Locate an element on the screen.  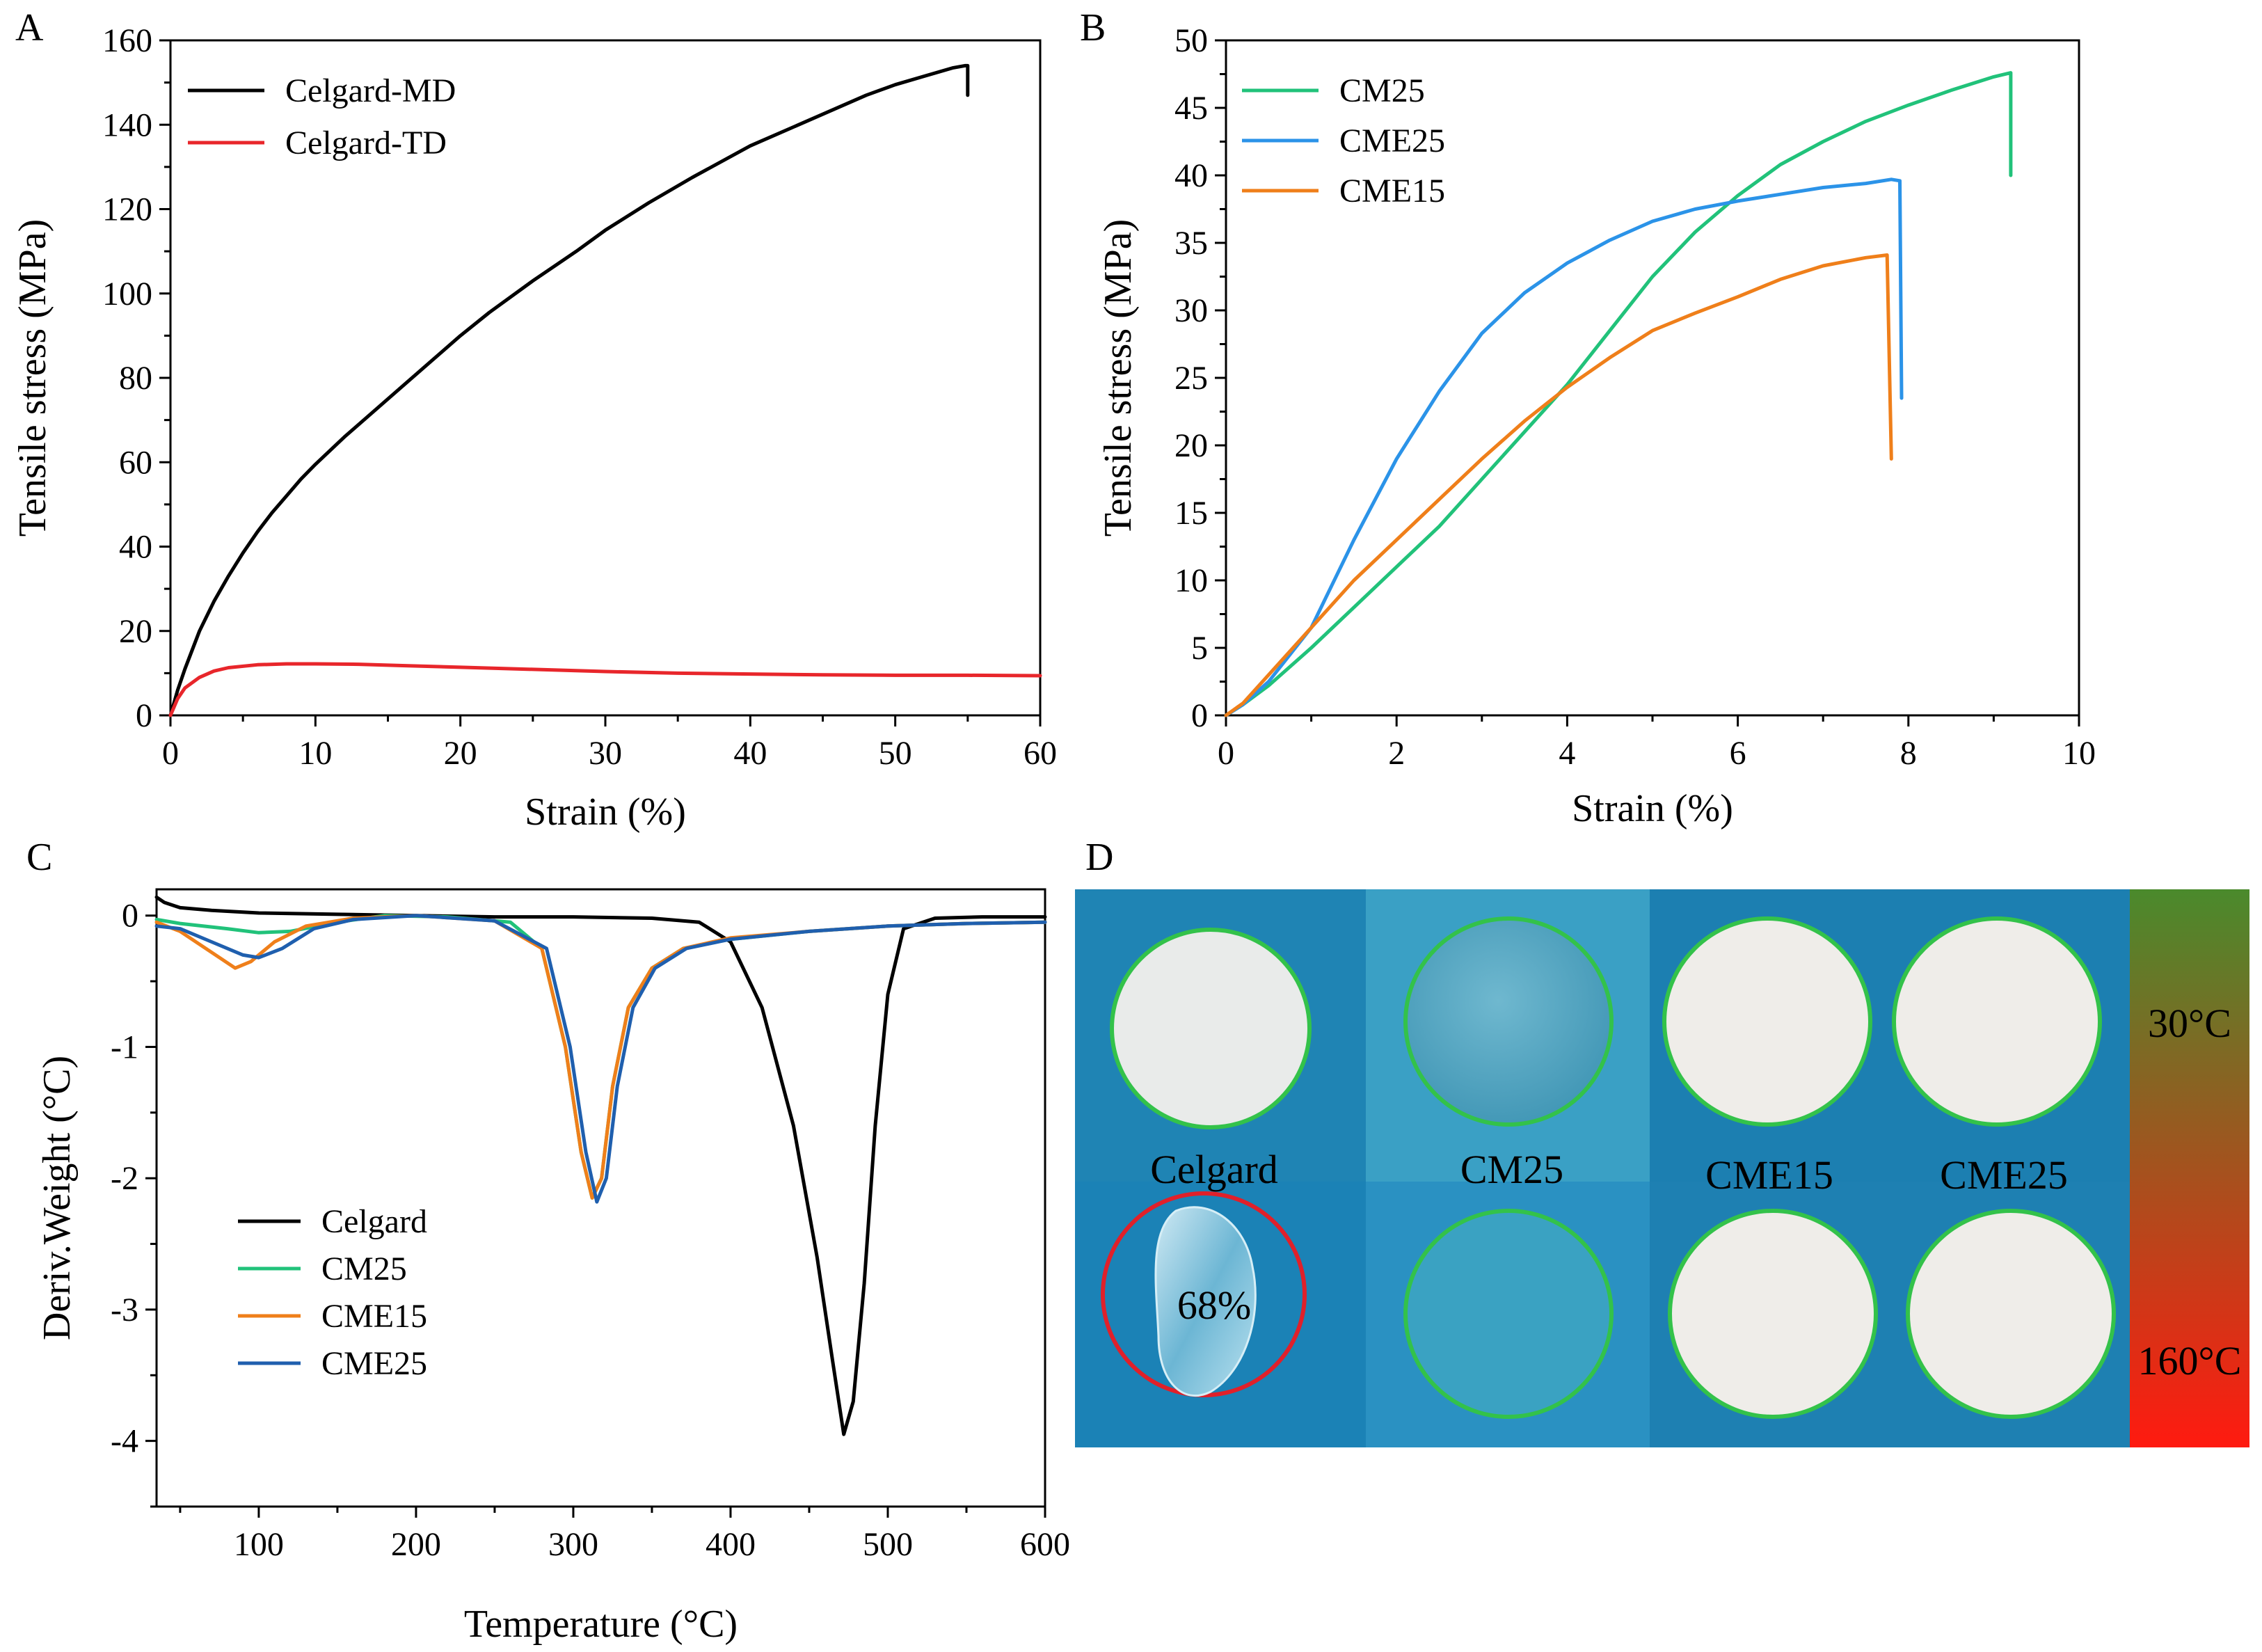
y-tick-label: 30 is located at coordinates (1191, 310).